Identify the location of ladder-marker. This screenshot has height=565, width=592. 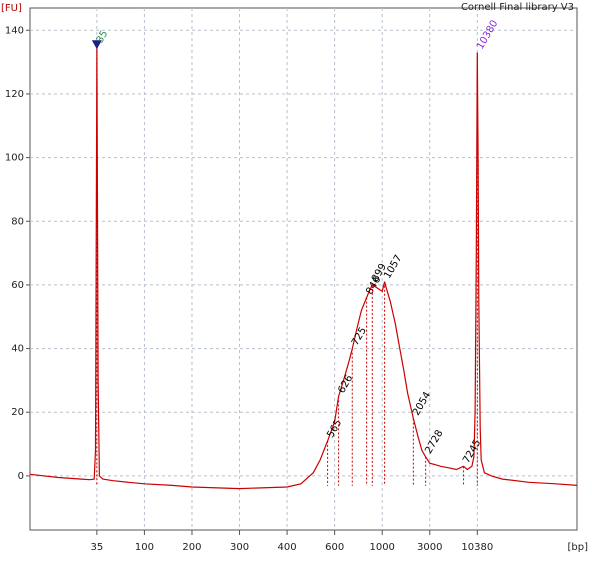
(96, 45).